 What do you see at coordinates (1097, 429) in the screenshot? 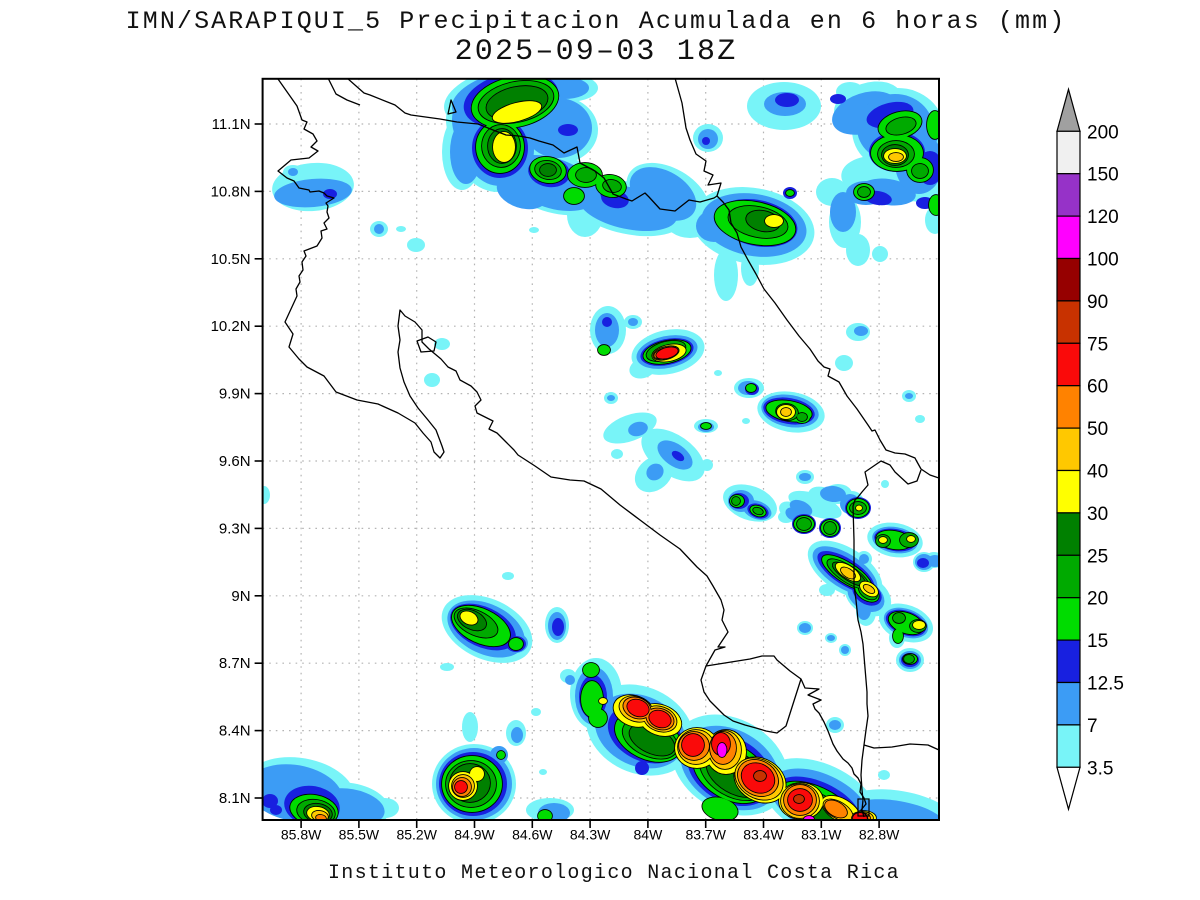
I see `svg-text: 50` at bounding box center [1097, 429].